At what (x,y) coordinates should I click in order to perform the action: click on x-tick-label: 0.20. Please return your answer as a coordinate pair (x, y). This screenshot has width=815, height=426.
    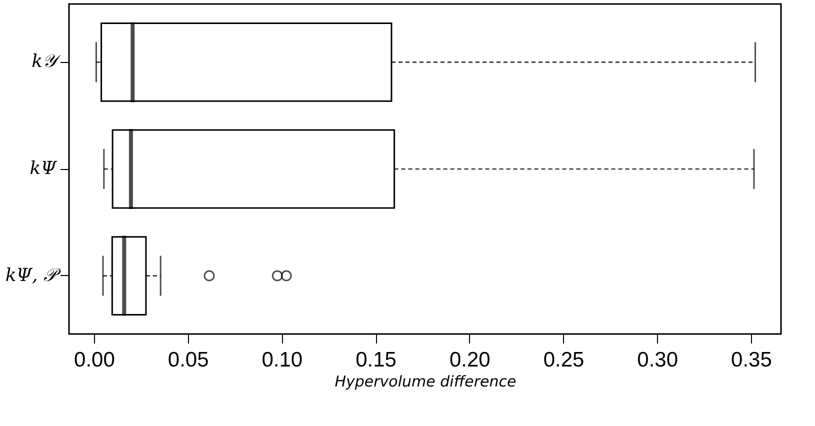
    Looking at the image, I should click on (469, 360).